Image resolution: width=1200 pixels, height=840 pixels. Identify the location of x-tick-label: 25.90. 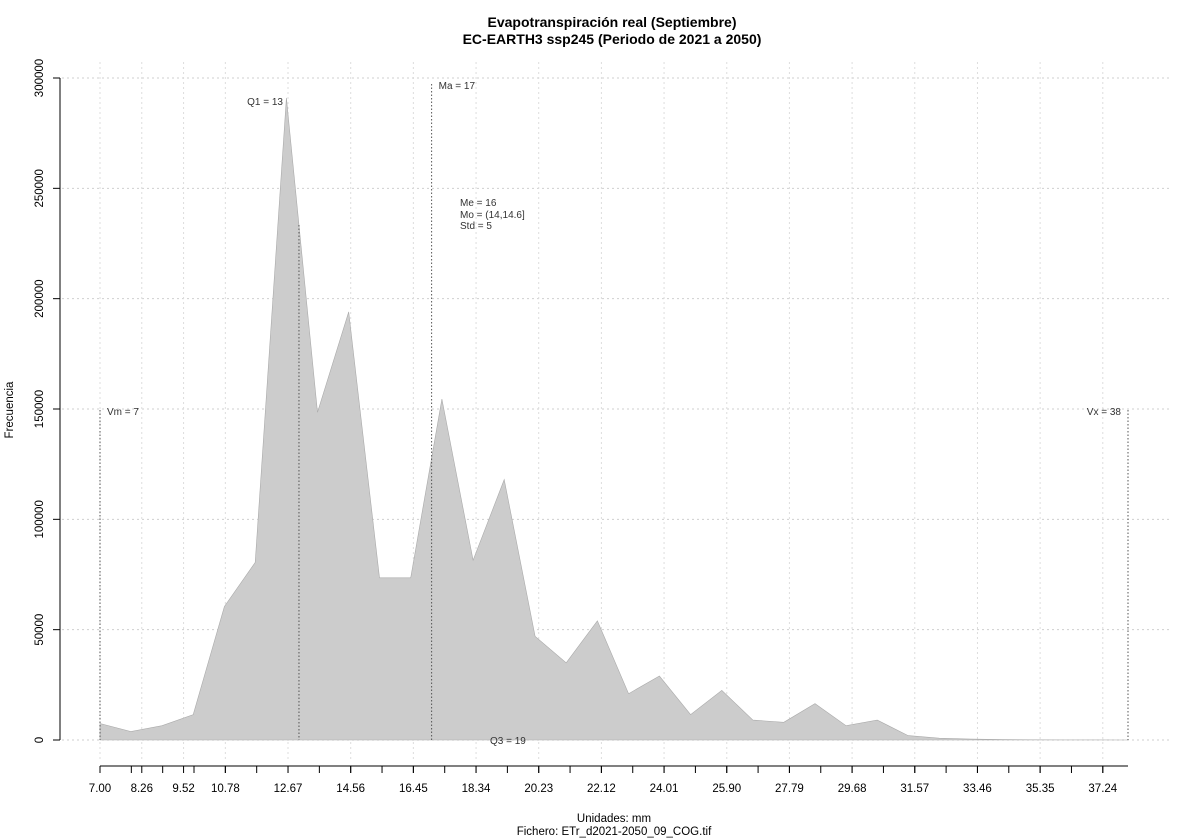
(726, 789).